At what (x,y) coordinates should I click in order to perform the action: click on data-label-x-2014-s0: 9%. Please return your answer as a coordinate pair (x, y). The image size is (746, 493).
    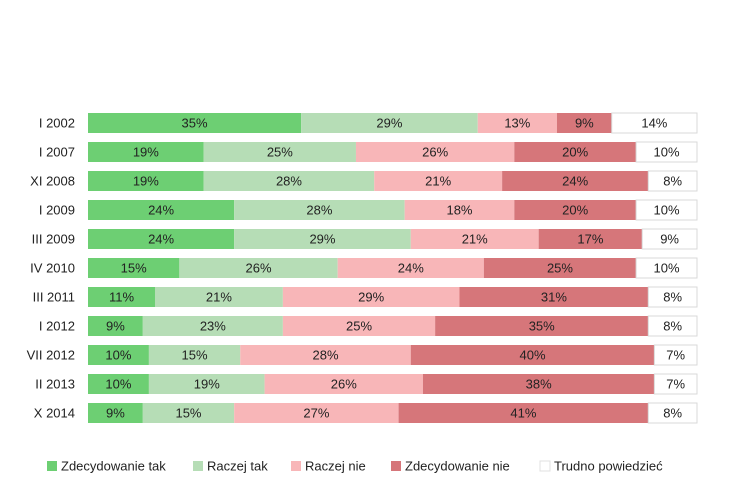
    Looking at the image, I should click on (115, 413).